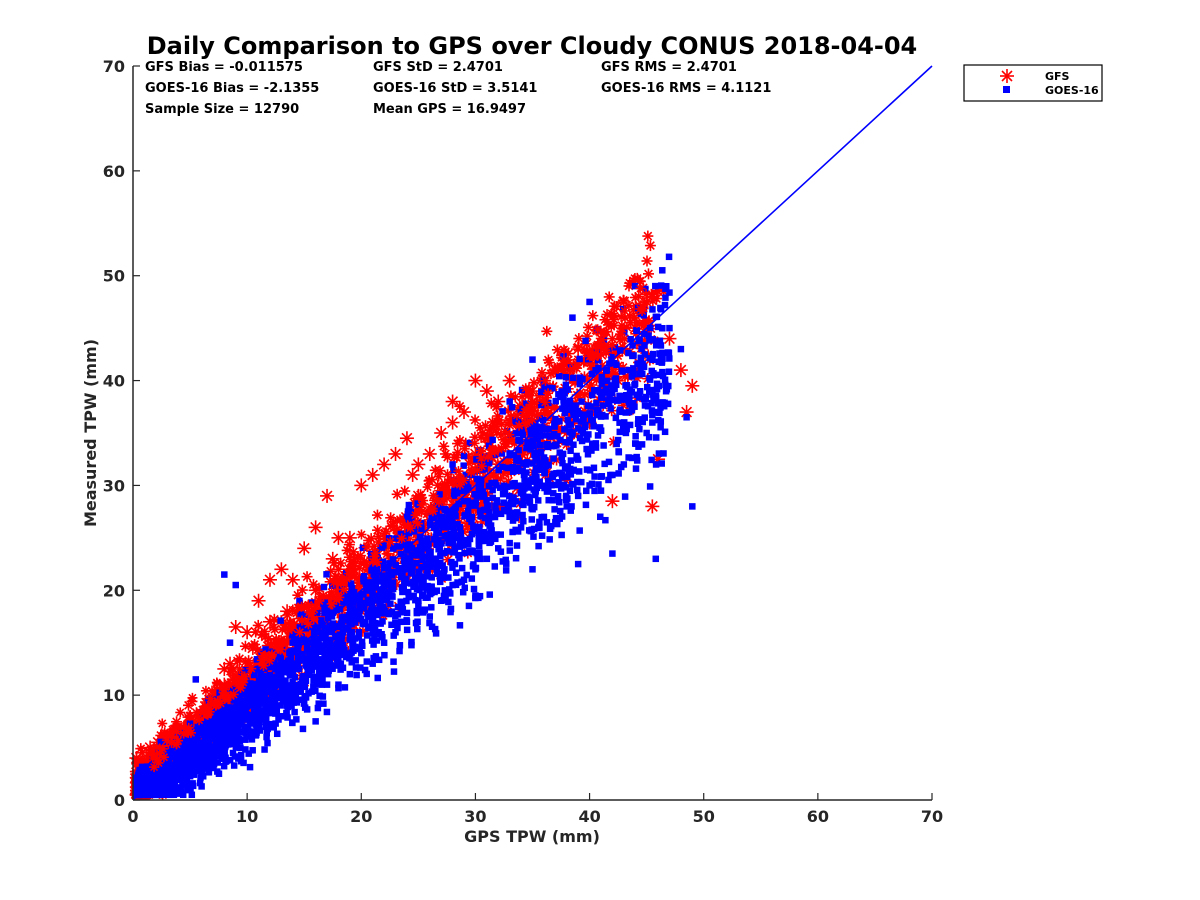 The image size is (1200, 900). I want to click on y-tick-label: 30, so click(114, 485).